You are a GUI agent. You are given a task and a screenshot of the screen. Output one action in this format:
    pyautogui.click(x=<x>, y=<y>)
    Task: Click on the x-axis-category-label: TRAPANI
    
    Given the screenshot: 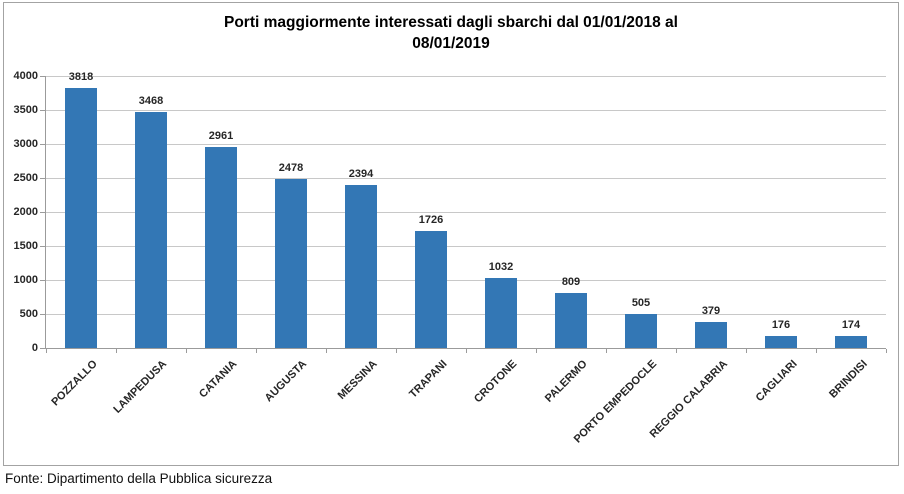 What is the action you would take?
    pyautogui.click(x=428, y=379)
    